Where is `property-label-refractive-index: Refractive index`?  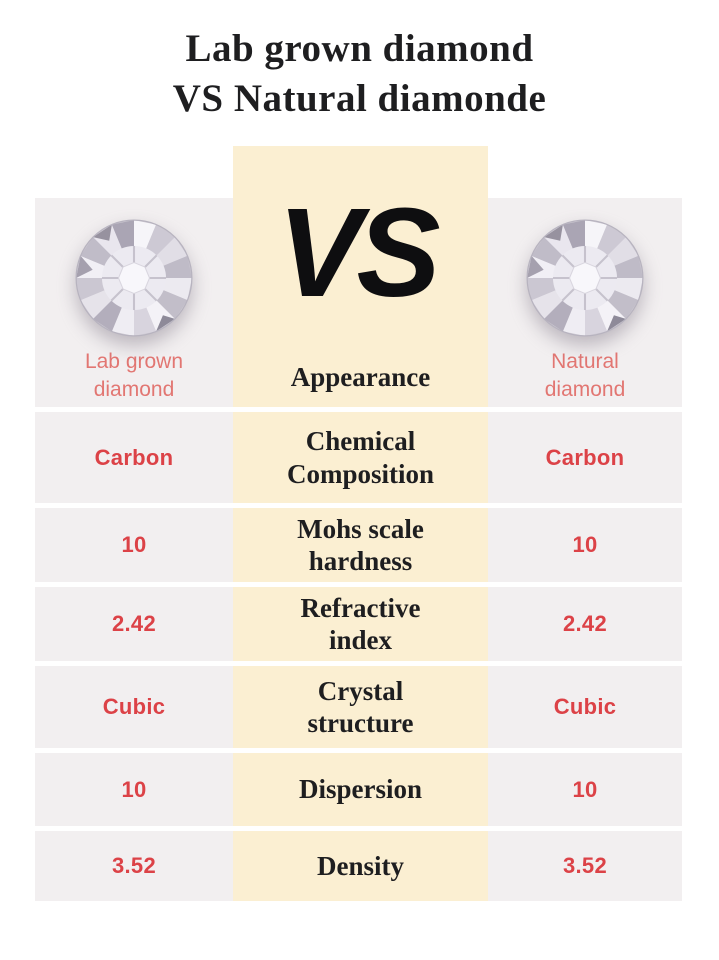 property-label-refractive-index: Refractive index is located at coordinates (360, 623).